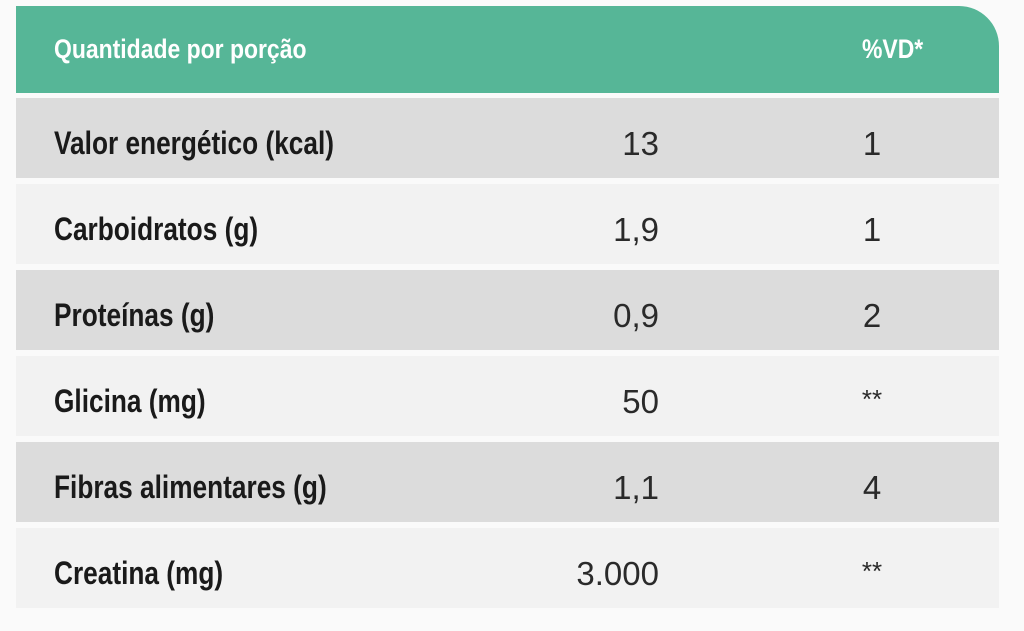 The height and width of the screenshot is (631, 1024). Describe the element at coordinates (190, 487) in the screenshot. I see `nutrient-label: Fibras alimentares (g)` at that location.